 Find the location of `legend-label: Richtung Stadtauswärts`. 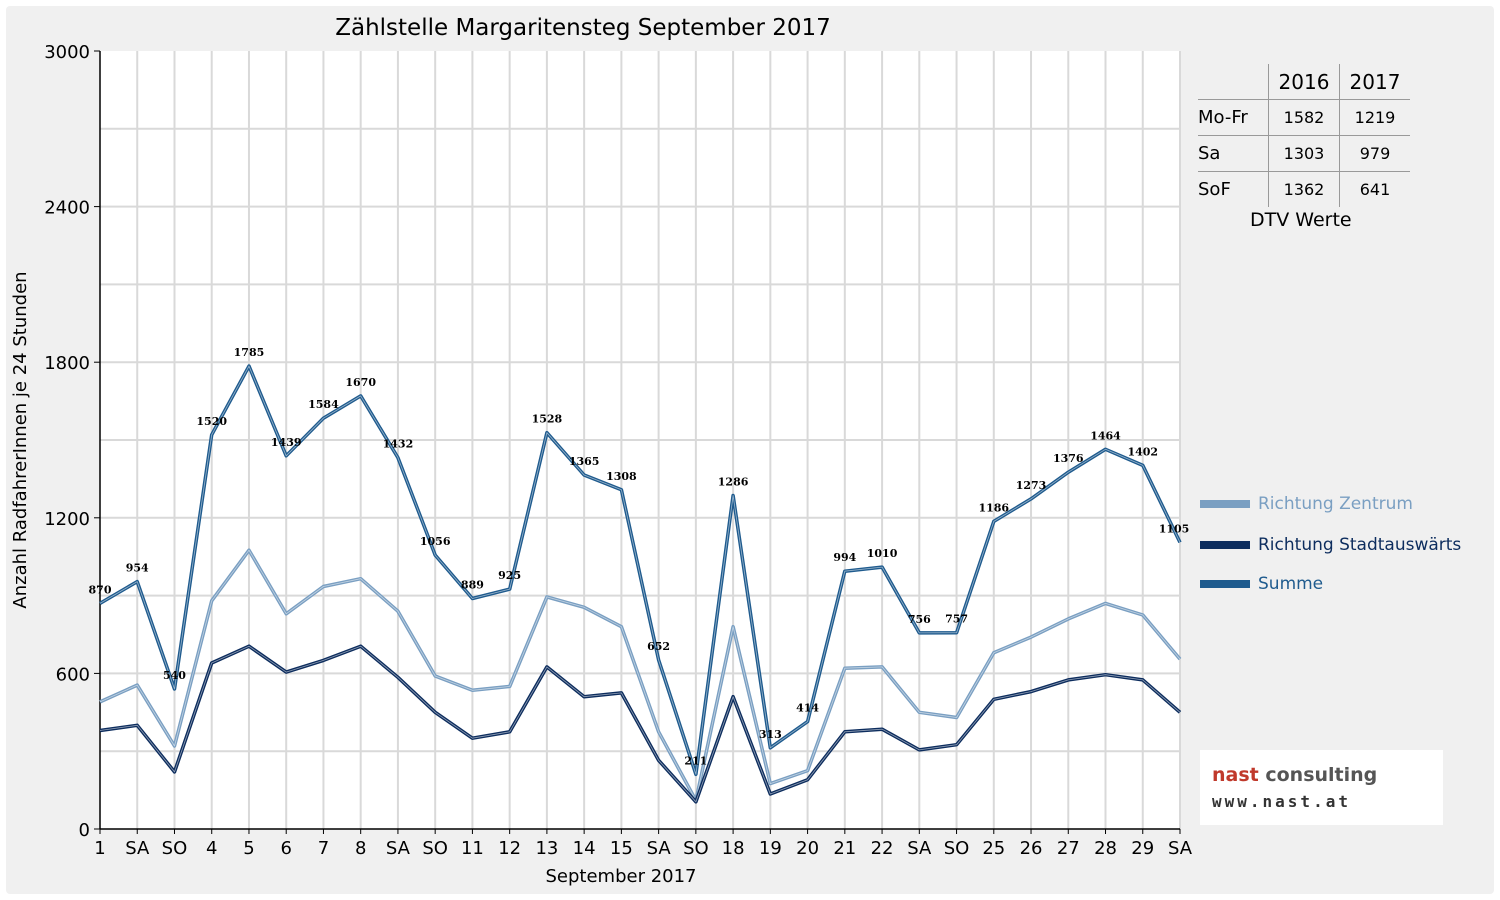

legend-label: Richtung Stadtauswärts is located at coordinates (1360, 545).